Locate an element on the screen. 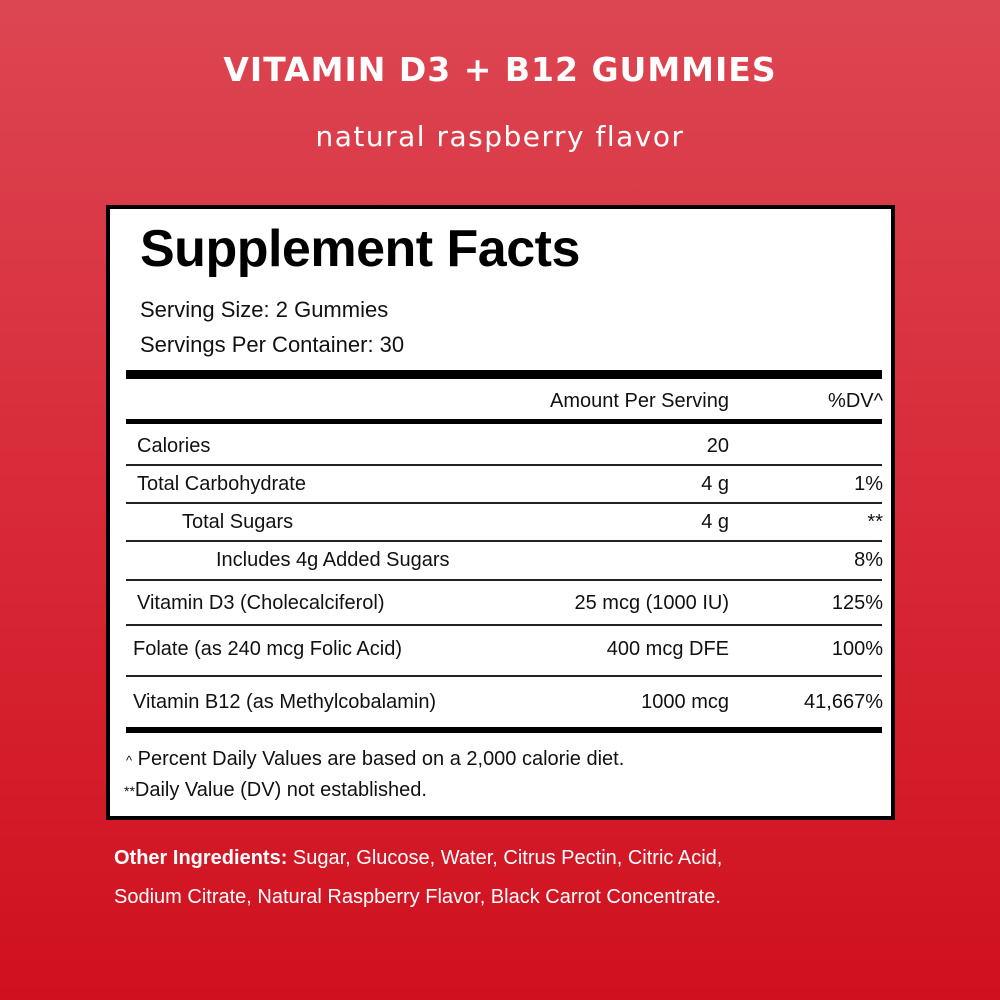 The width and height of the screenshot is (1000, 1000). row-label: Total Carbohydrate is located at coordinates (221, 484).